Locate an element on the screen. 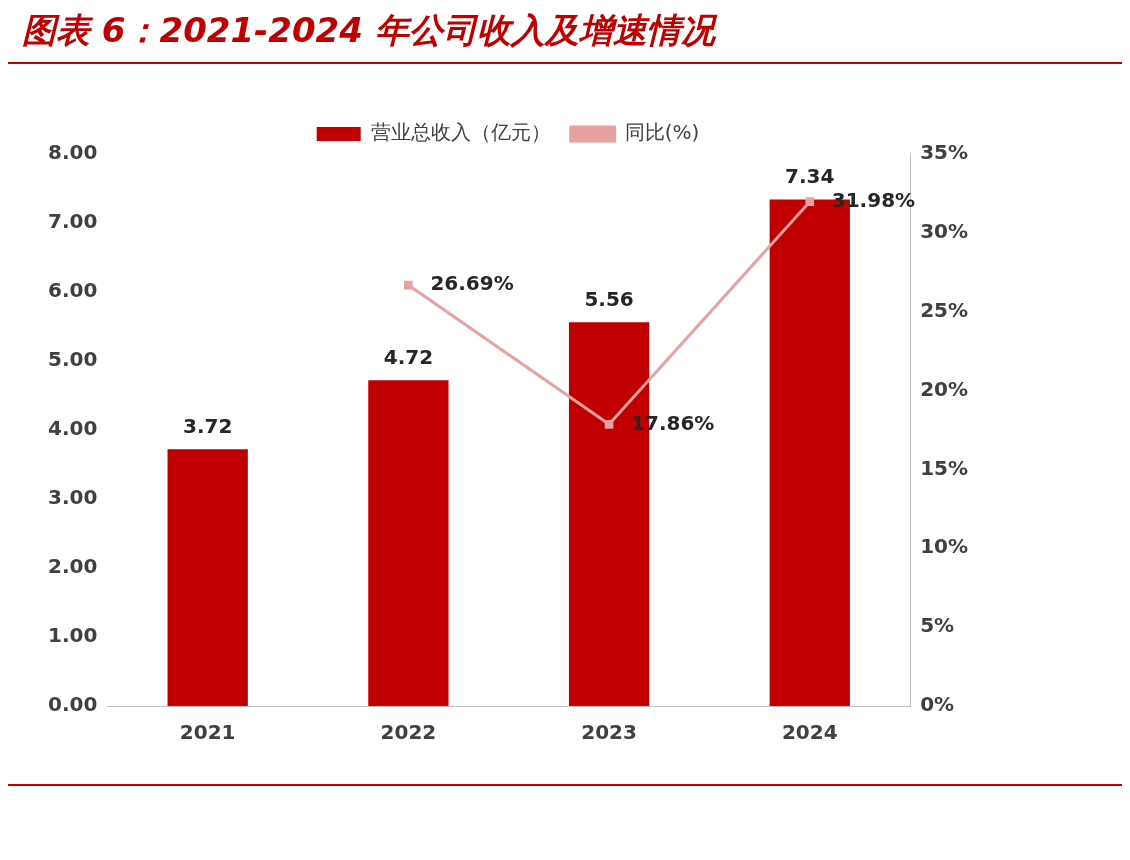 This screenshot has height=860, width=1130. y2-tick-label: 20% is located at coordinates (944, 388).